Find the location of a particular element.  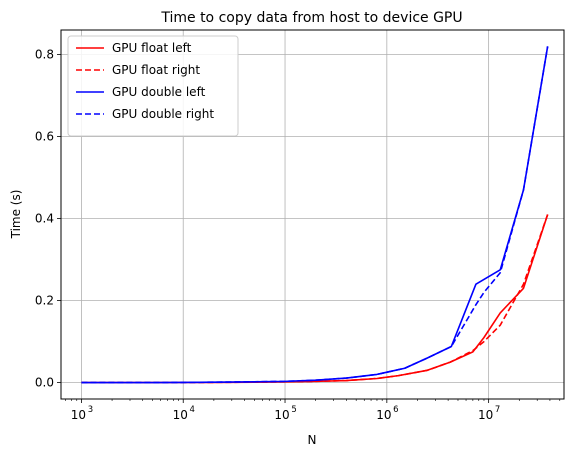

x-tick-exponent: 7 is located at coordinates (497, 410).